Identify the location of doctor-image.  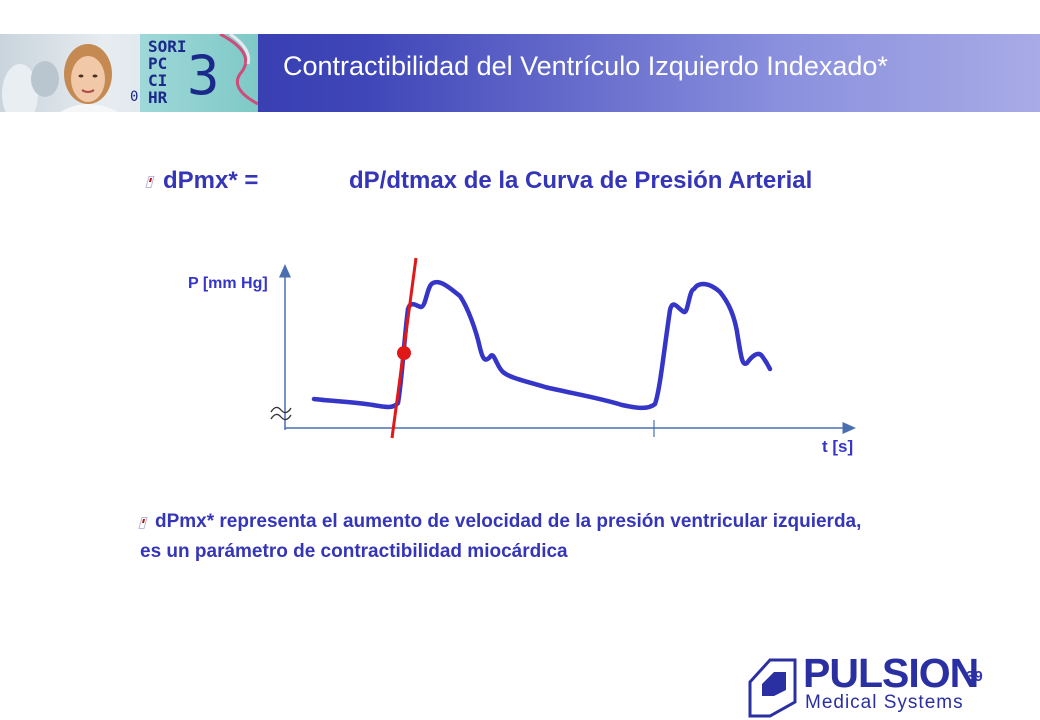
(60, 78).